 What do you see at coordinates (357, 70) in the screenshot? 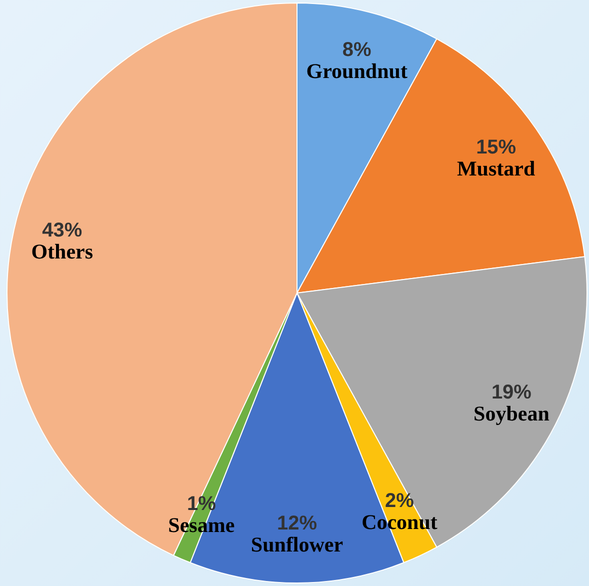
I see `slice-label: Groundnut` at bounding box center [357, 70].